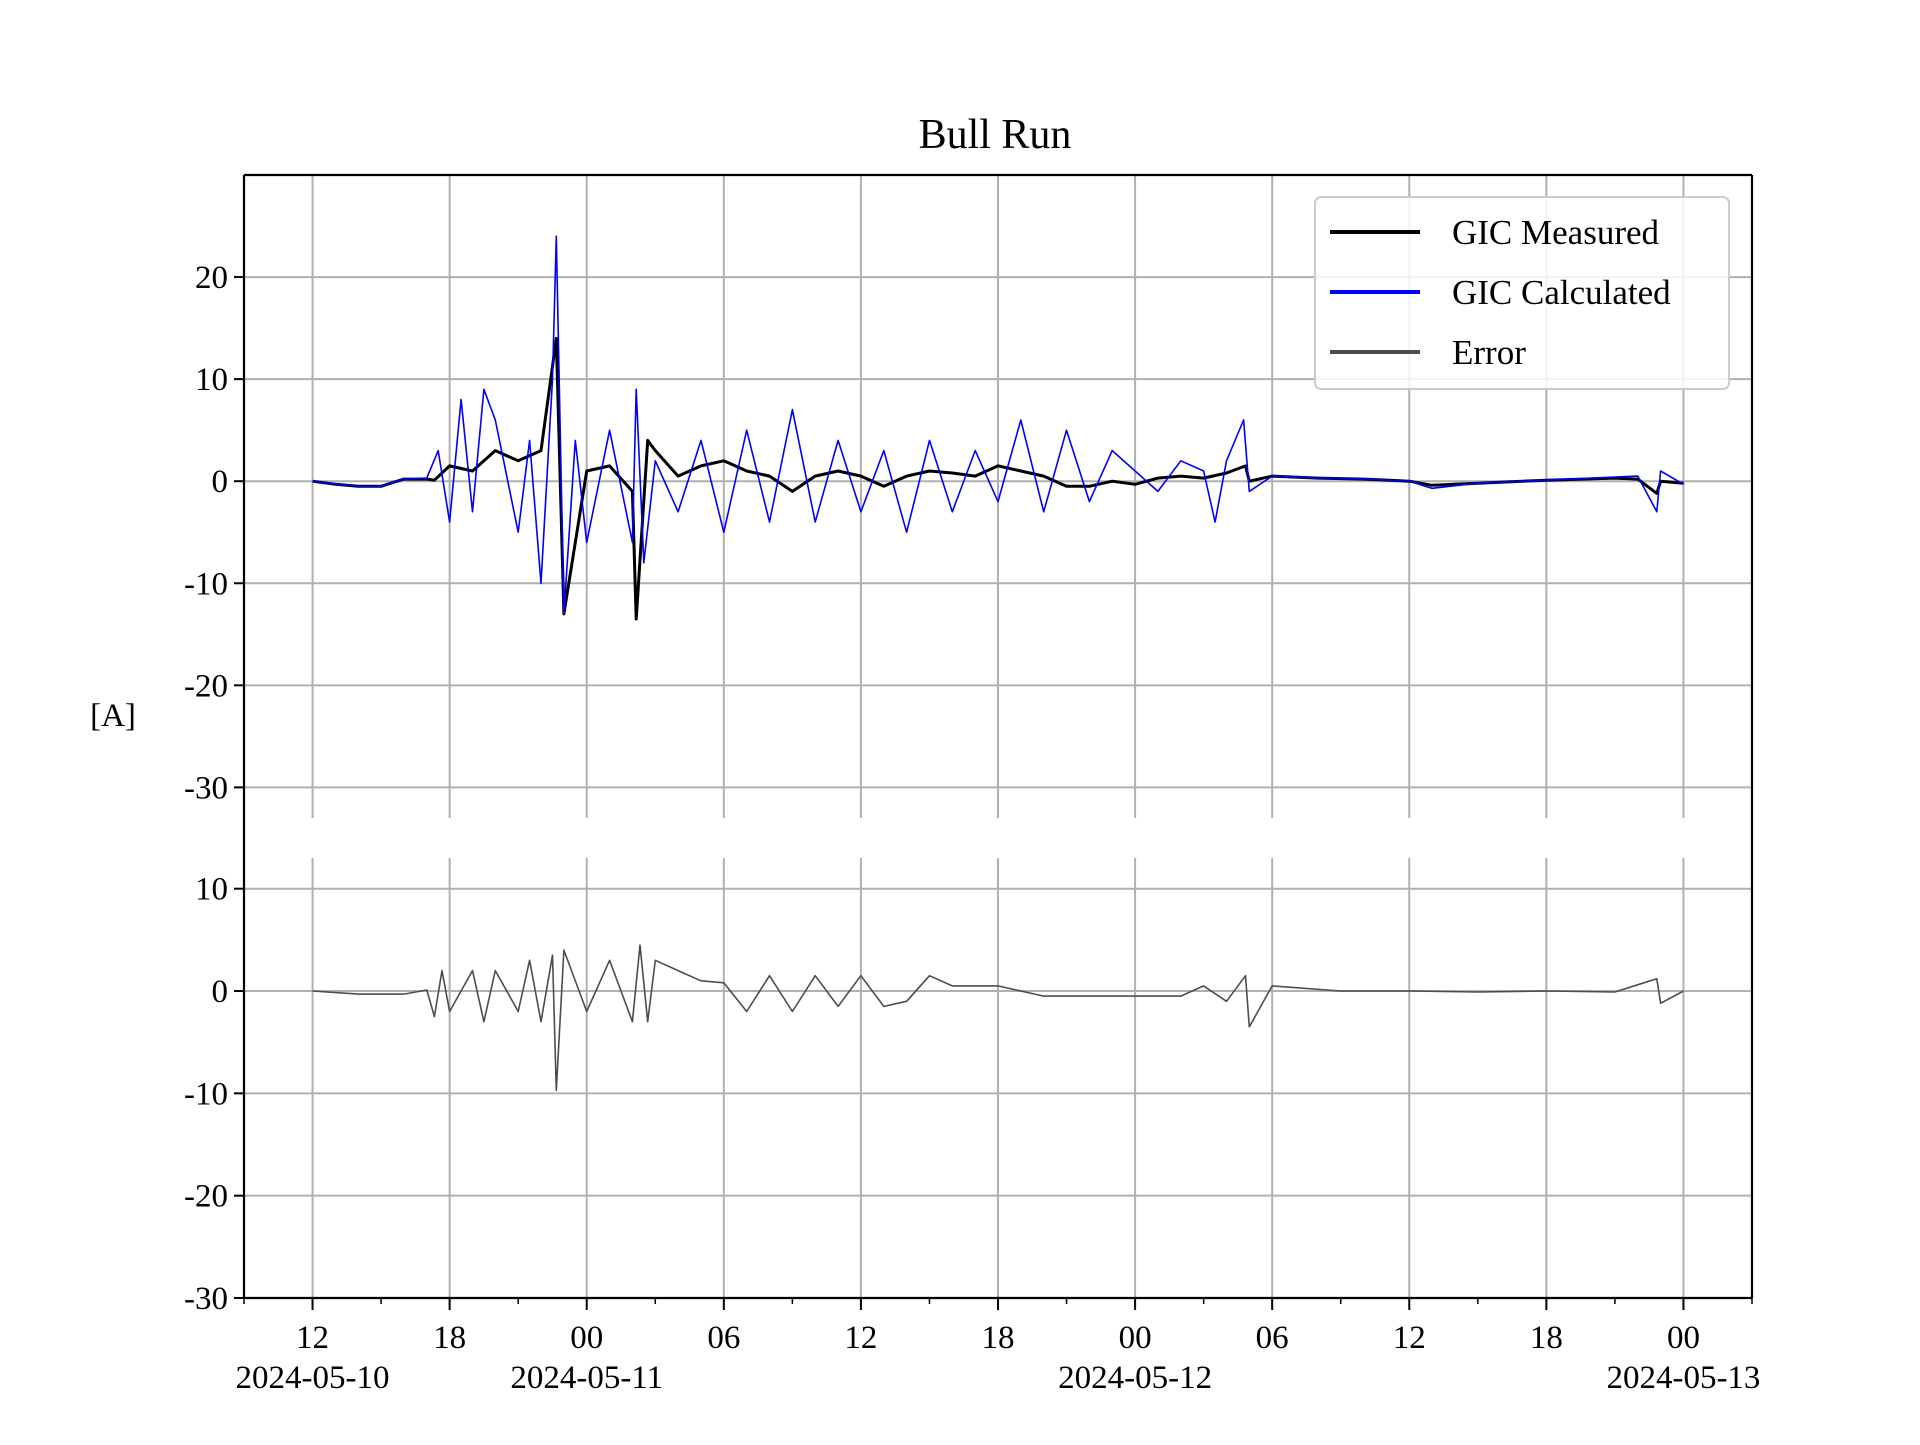 This screenshot has width=1920, height=1445. I want to click on y-axis-label: [A], so click(113, 716).